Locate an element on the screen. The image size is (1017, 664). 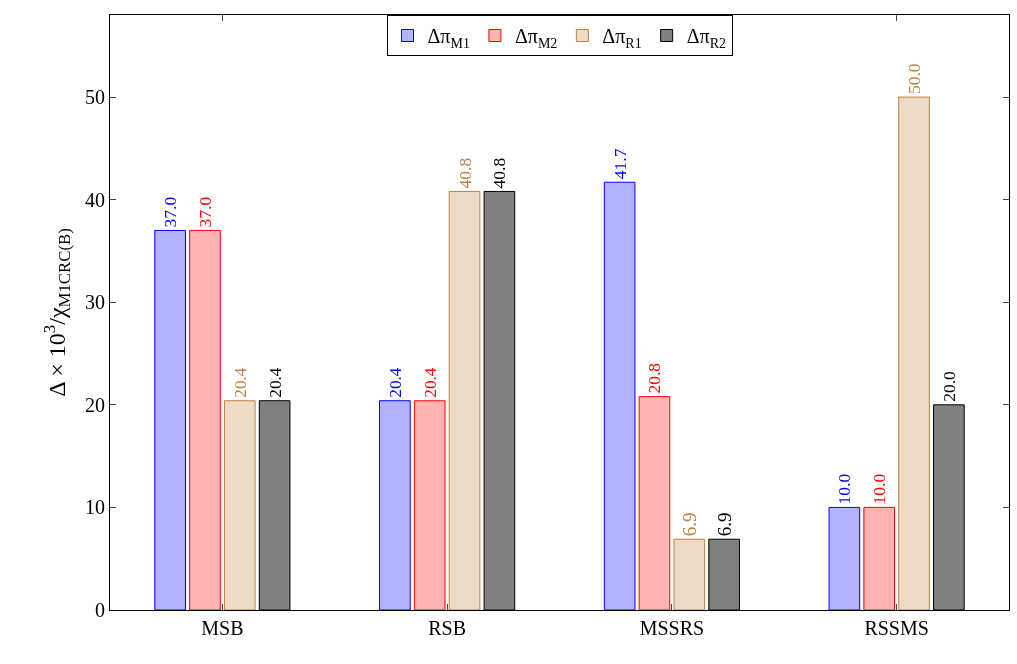
x-tick-label: RSSMS is located at coordinates (896, 628).